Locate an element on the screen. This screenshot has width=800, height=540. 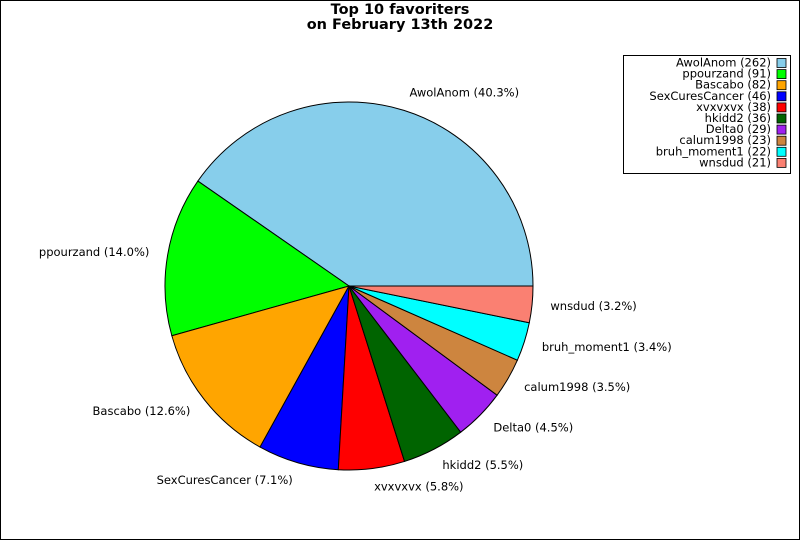
legend-label: bruh_moment1 (22) is located at coordinates (713, 151).